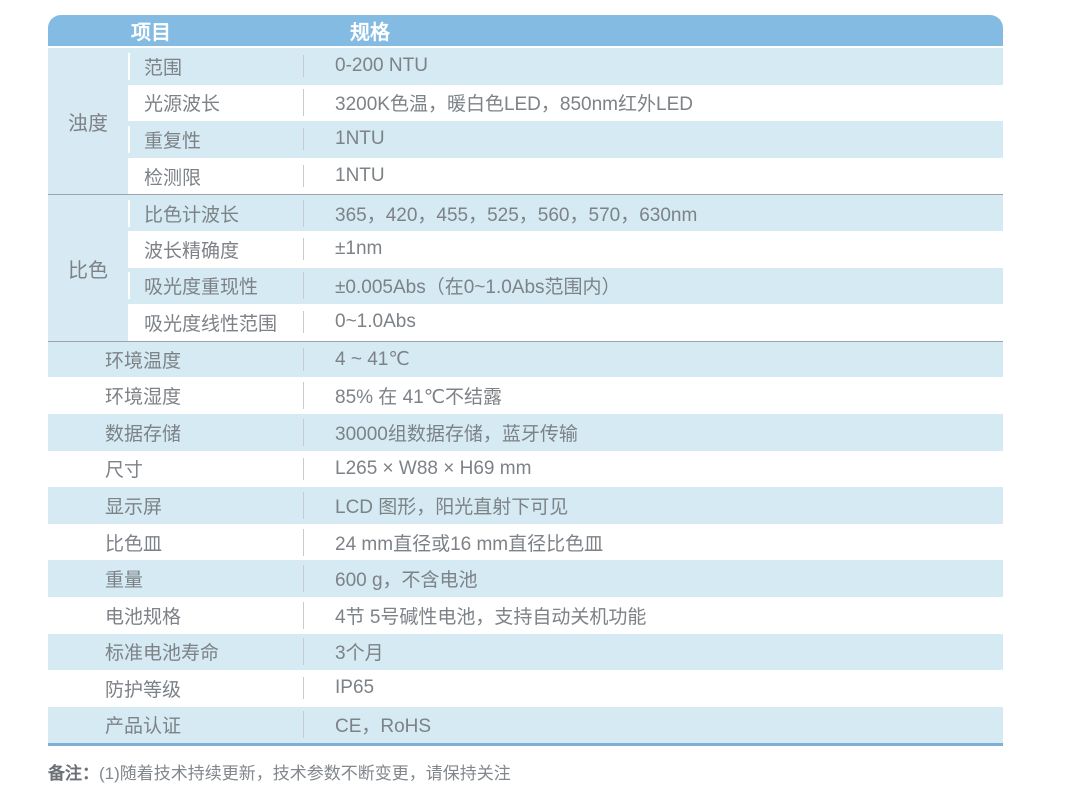 The height and width of the screenshot is (790, 1080). I want to click on table-row: 重复性 1NTU, so click(565, 139).